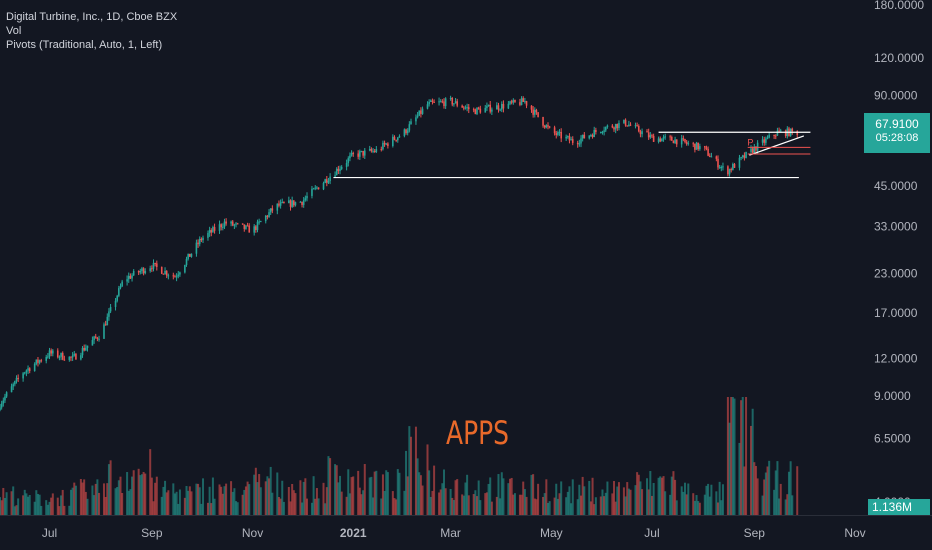 This screenshot has height=550, width=932. What do you see at coordinates (892, 396) in the screenshot?
I see `price-tick-label: 9.0000` at bounding box center [892, 396].